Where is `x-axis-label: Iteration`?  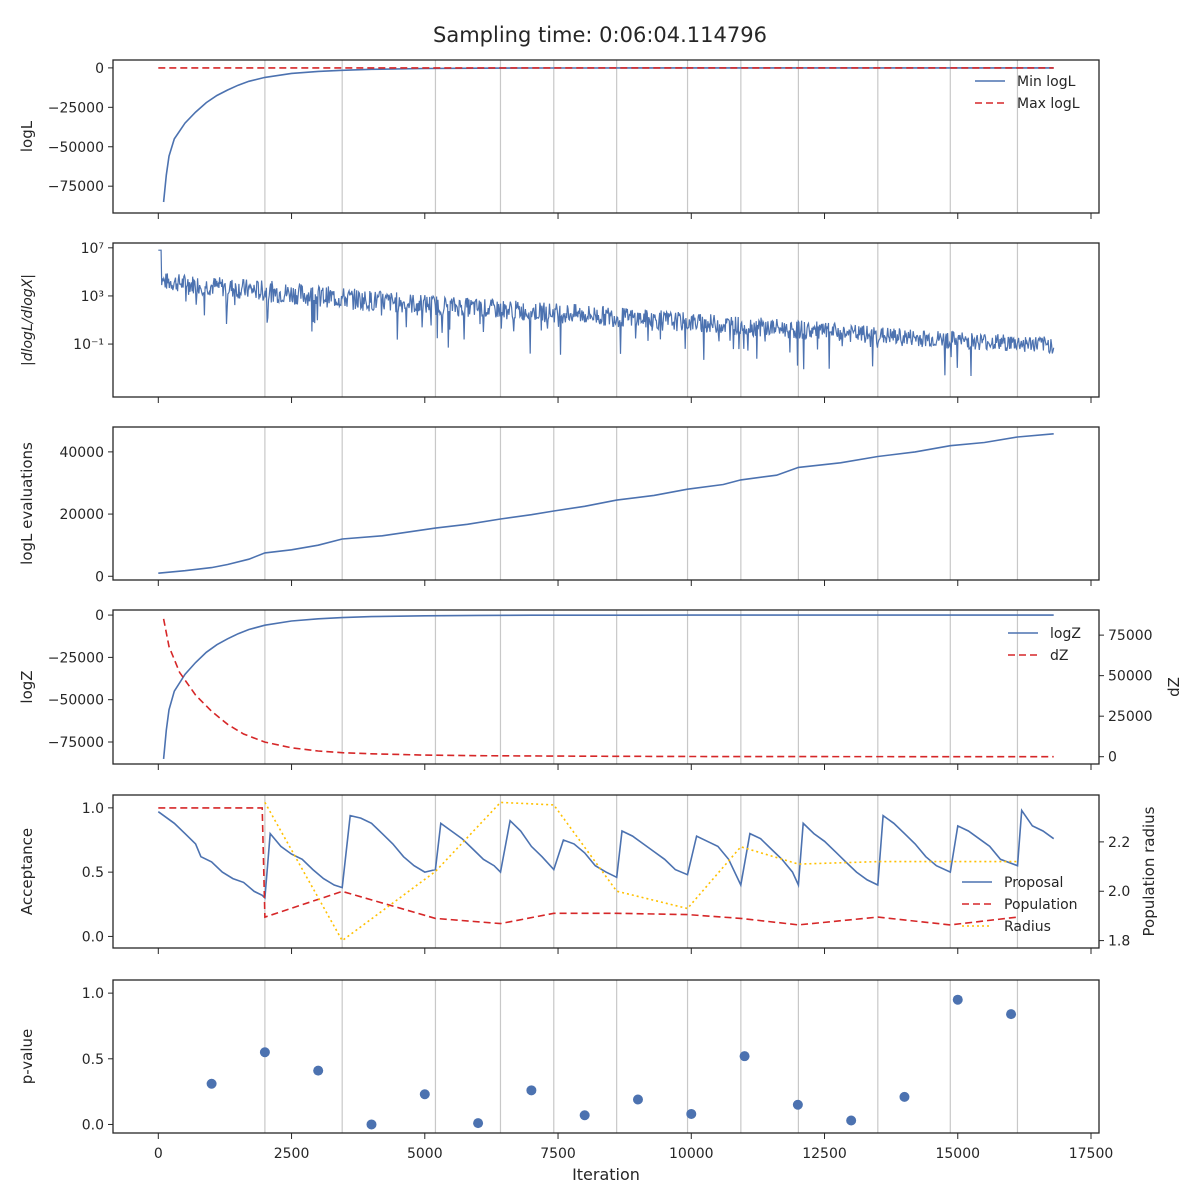
x-axis-label: Iteration is located at coordinates (606, 1174).